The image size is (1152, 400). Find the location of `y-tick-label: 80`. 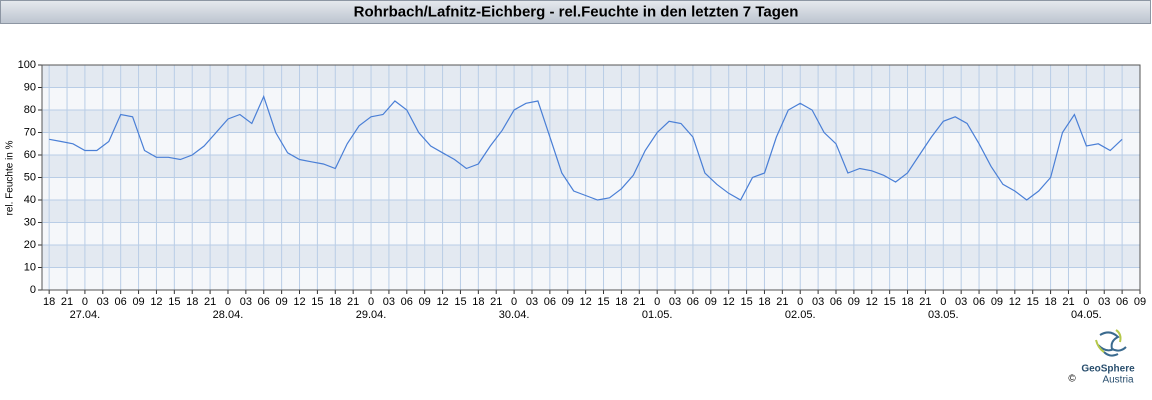

y-tick-label: 80 is located at coordinates (30, 110).